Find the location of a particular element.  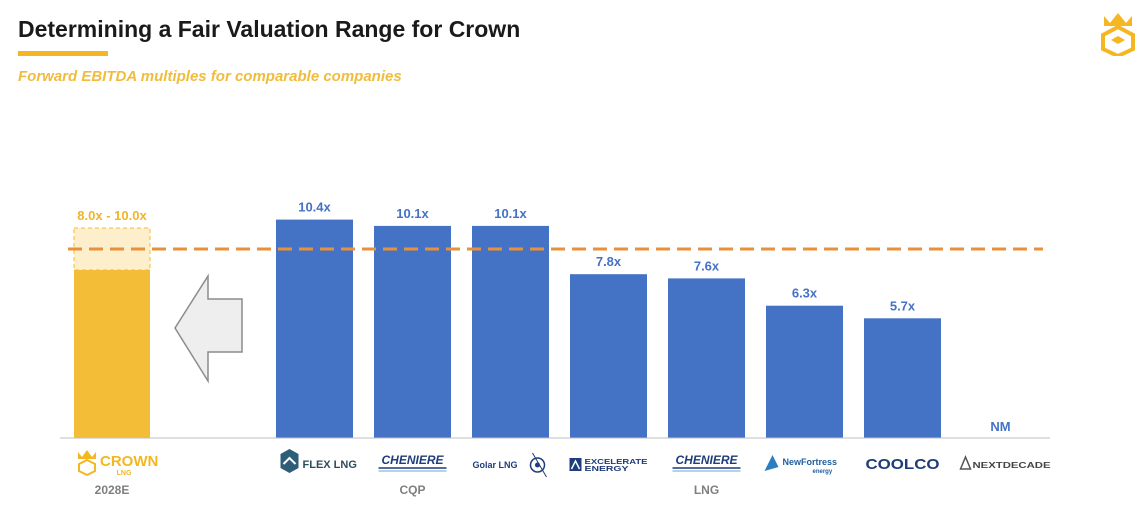

logo-text: COOLCO is located at coordinates (903, 464).